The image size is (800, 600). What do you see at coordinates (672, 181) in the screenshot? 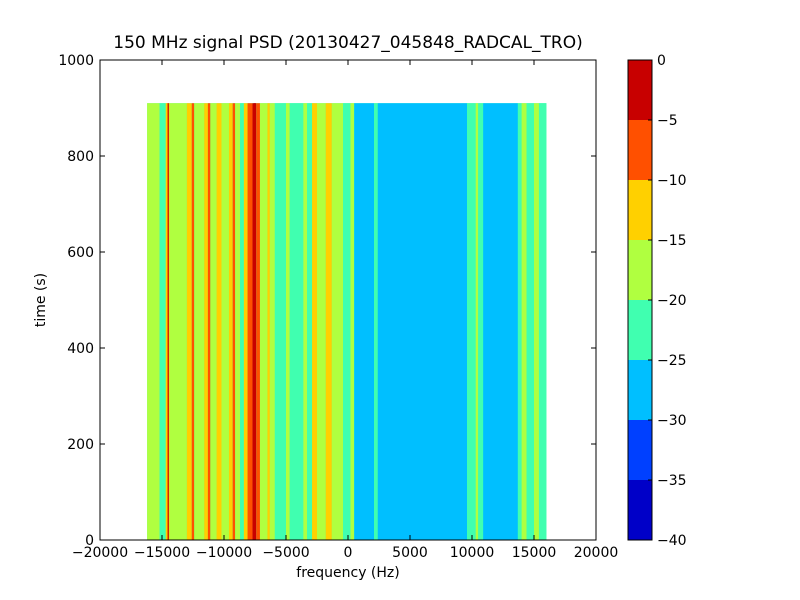
I see `colorbar-tick-label-2: −10` at bounding box center [672, 181].